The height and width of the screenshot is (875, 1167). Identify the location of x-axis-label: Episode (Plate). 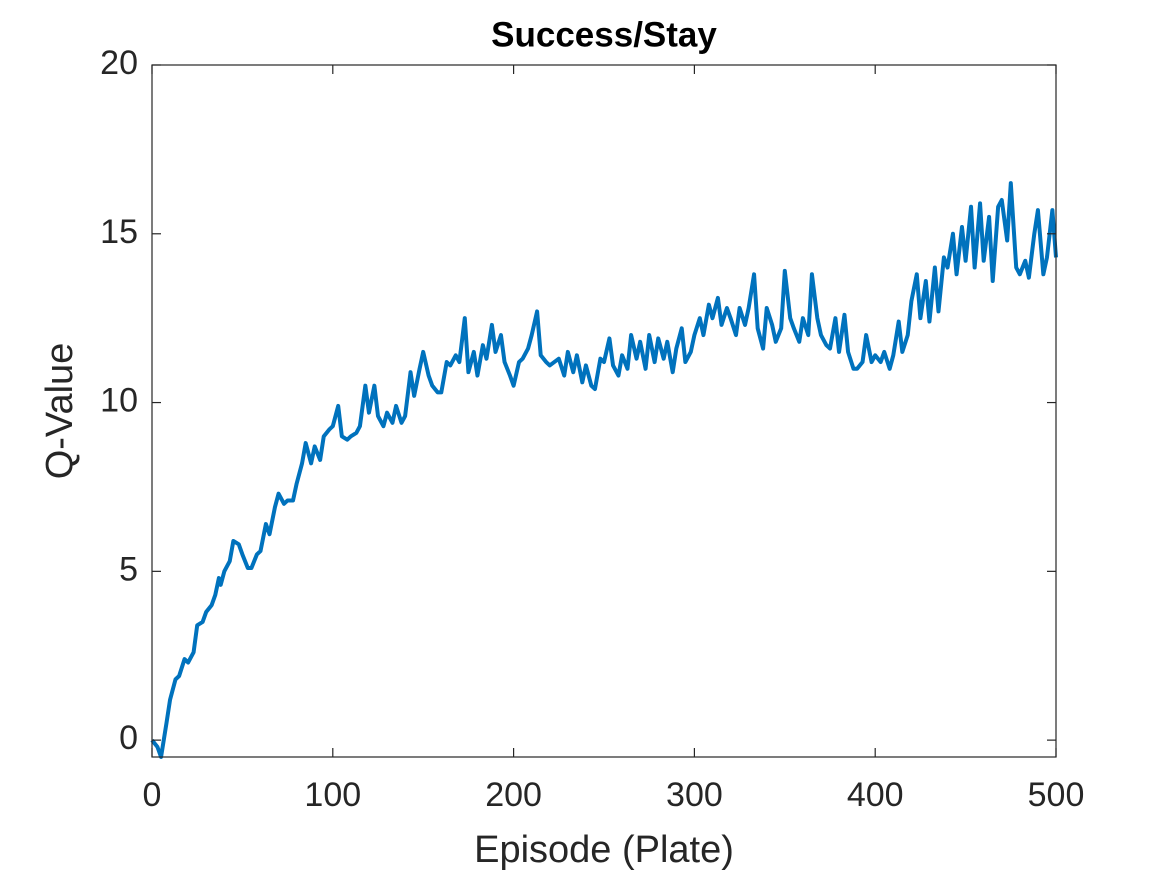
(604, 850).